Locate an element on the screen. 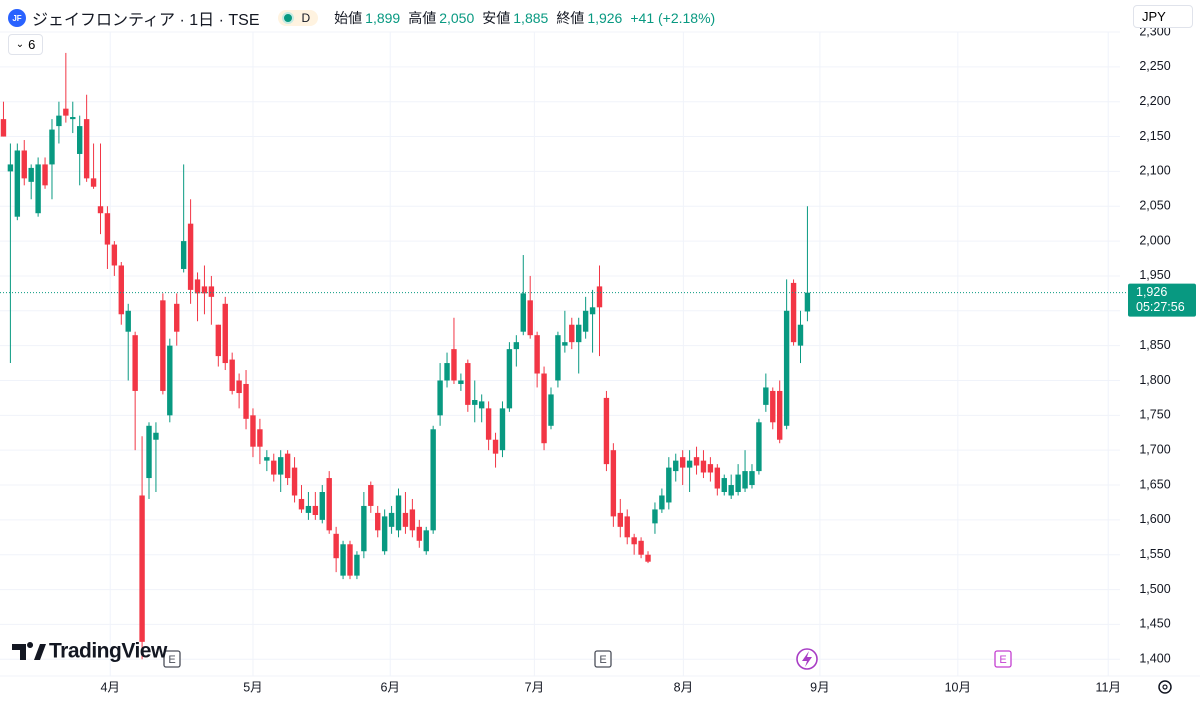 The width and height of the screenshot is (1200, 701). x-tick-label: 10月 is located at coordinates (958, 687).